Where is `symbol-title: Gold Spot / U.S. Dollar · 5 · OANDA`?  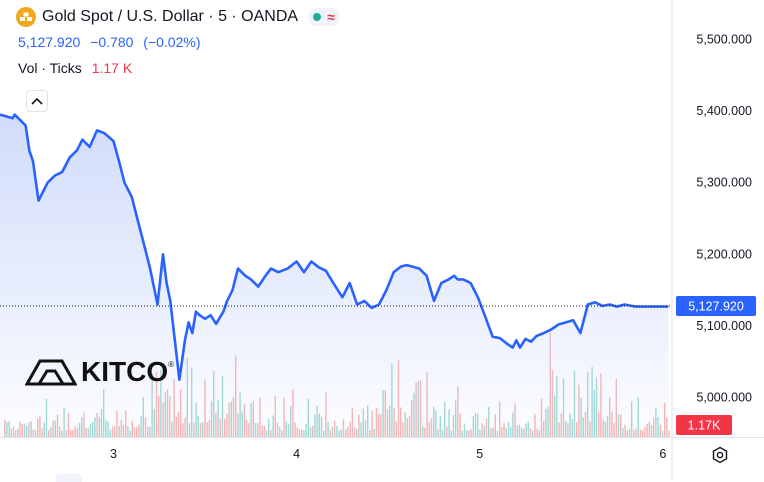
symbol-title: Gold Spot / U.S. Dollar · 5 · OANDA is located at coordinates (170, 16).